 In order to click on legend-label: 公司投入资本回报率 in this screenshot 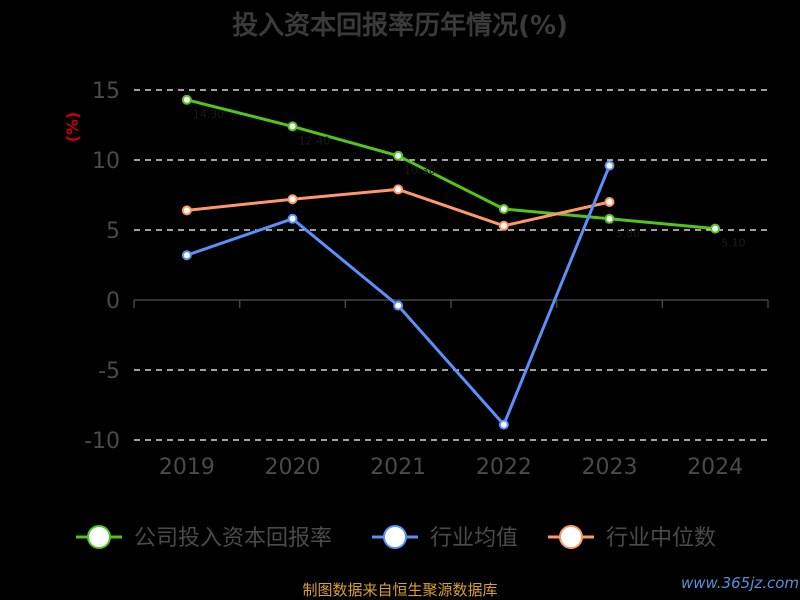, I will do `click(233, 538)`.